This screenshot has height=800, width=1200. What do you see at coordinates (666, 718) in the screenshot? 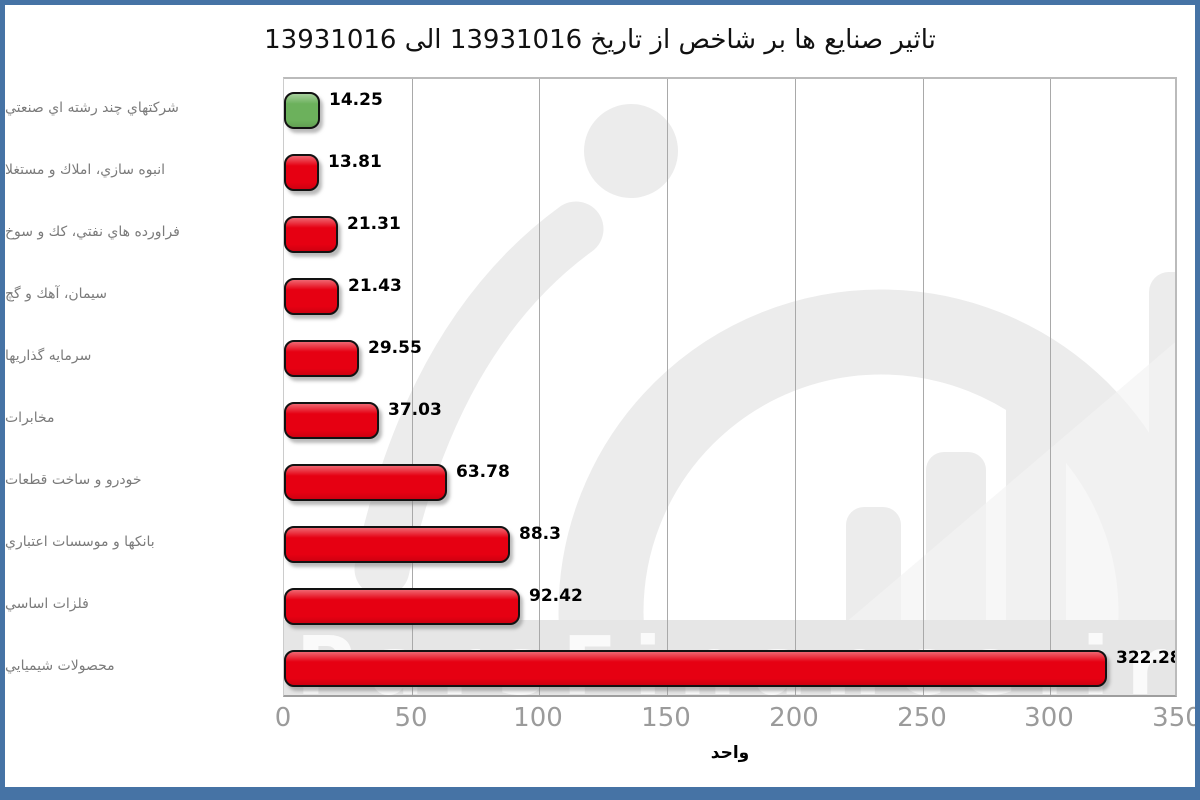
I see `x-tick-label: 150` at bounding box center [666, 718].